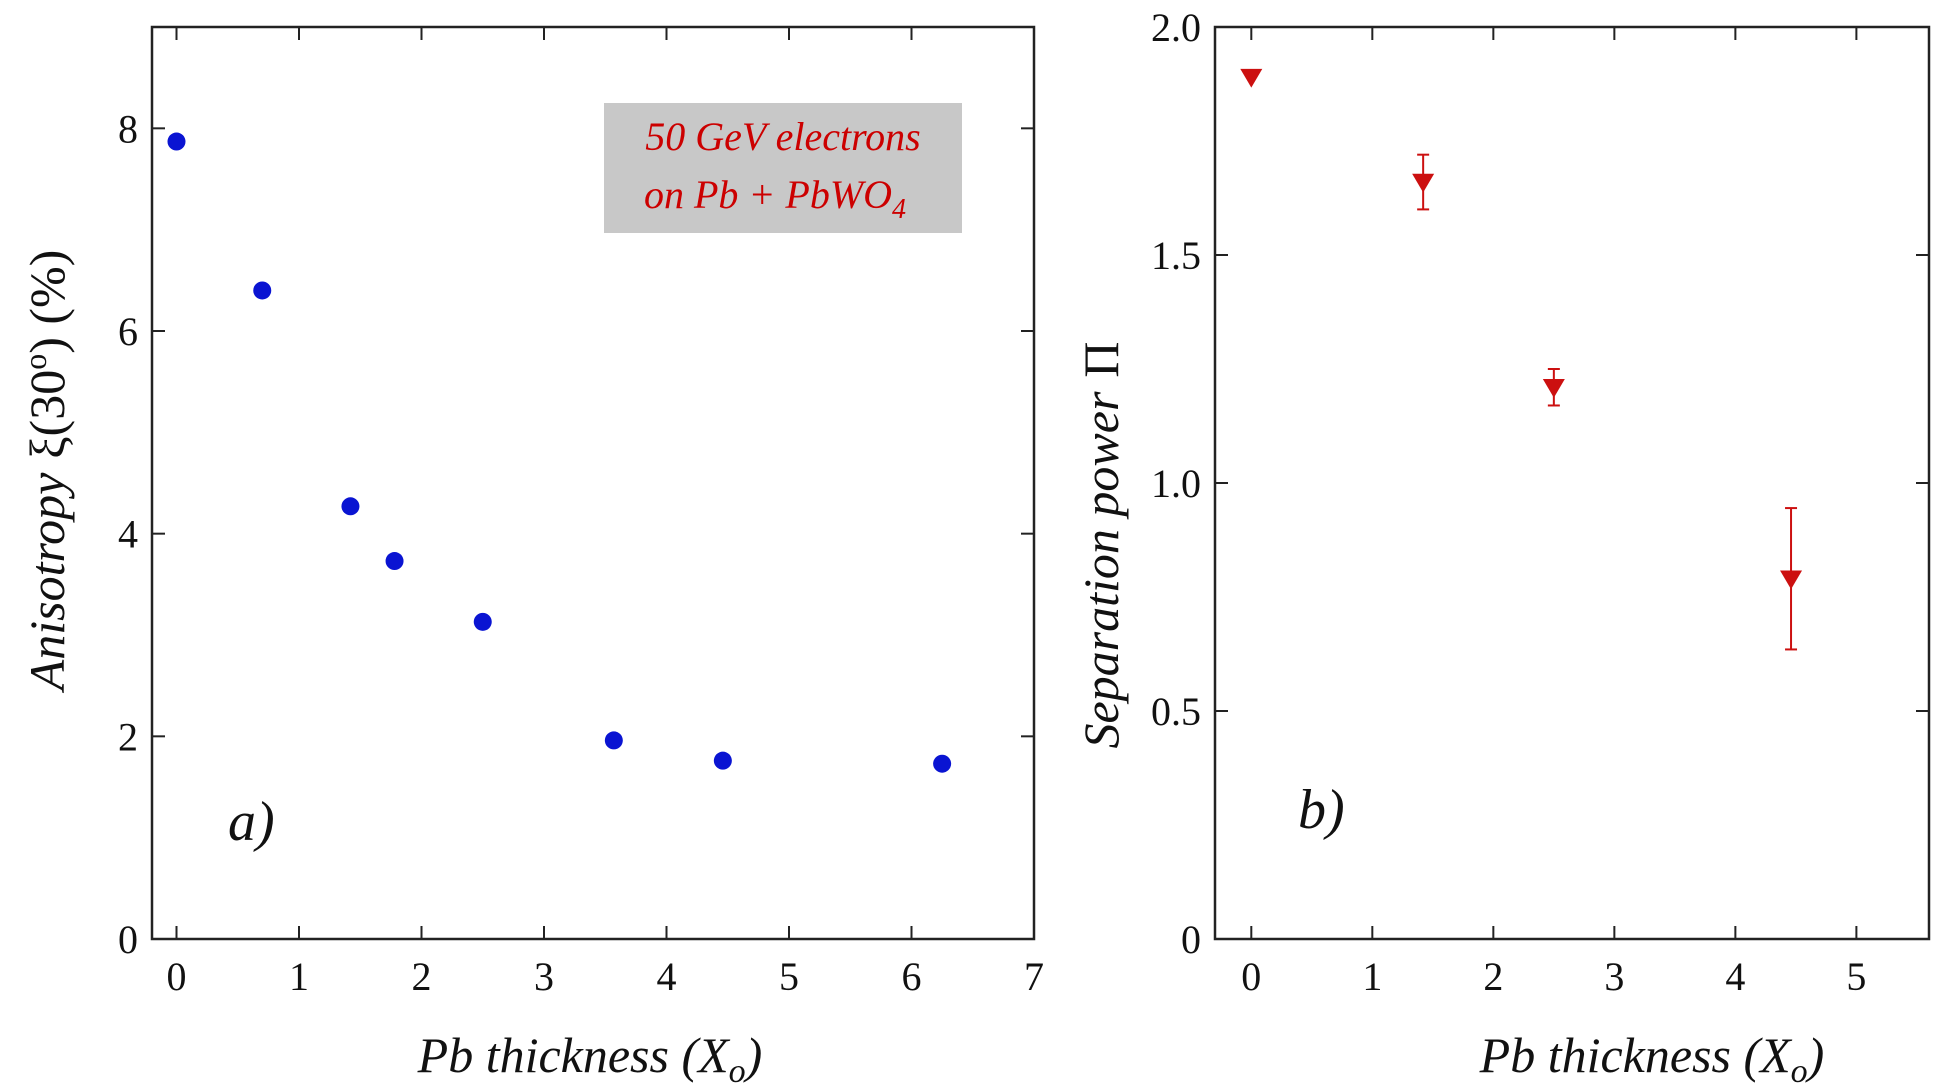 Image resolution: width=1940 pixels, height=1092 pixels. I want to click on panel-1-y-tick-label: 0.5, so click(1176, 711).